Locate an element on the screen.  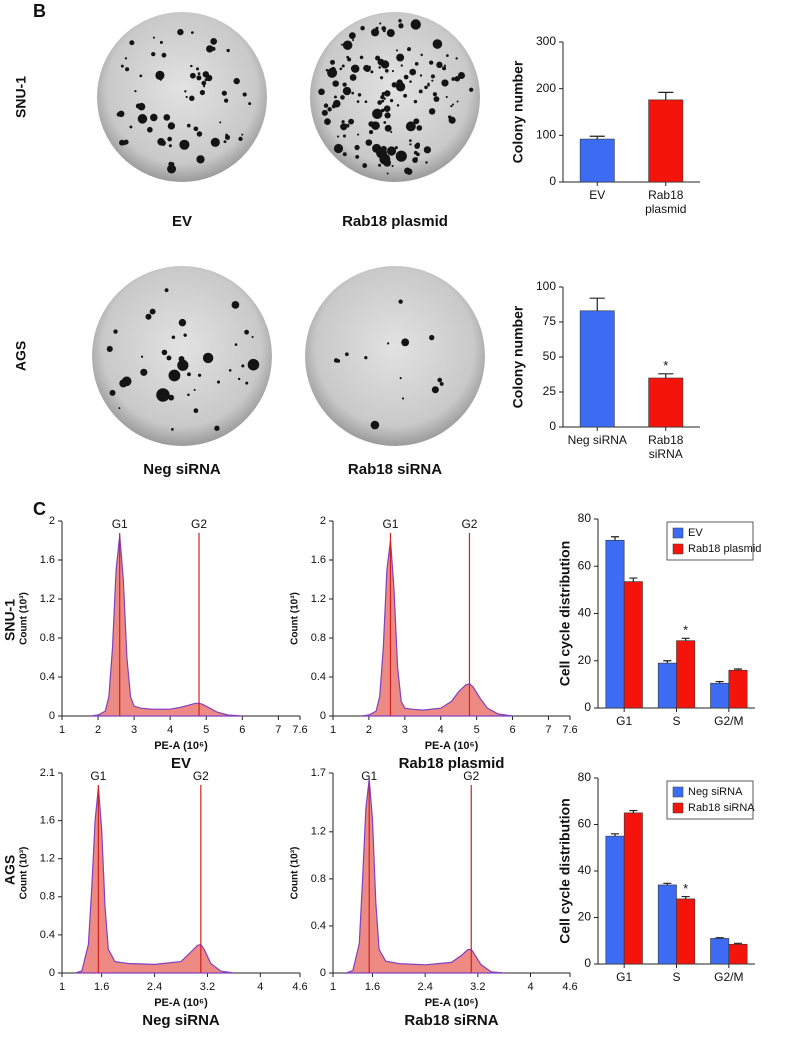
y-tick-label: 40 is located at coordinates (585, 870).